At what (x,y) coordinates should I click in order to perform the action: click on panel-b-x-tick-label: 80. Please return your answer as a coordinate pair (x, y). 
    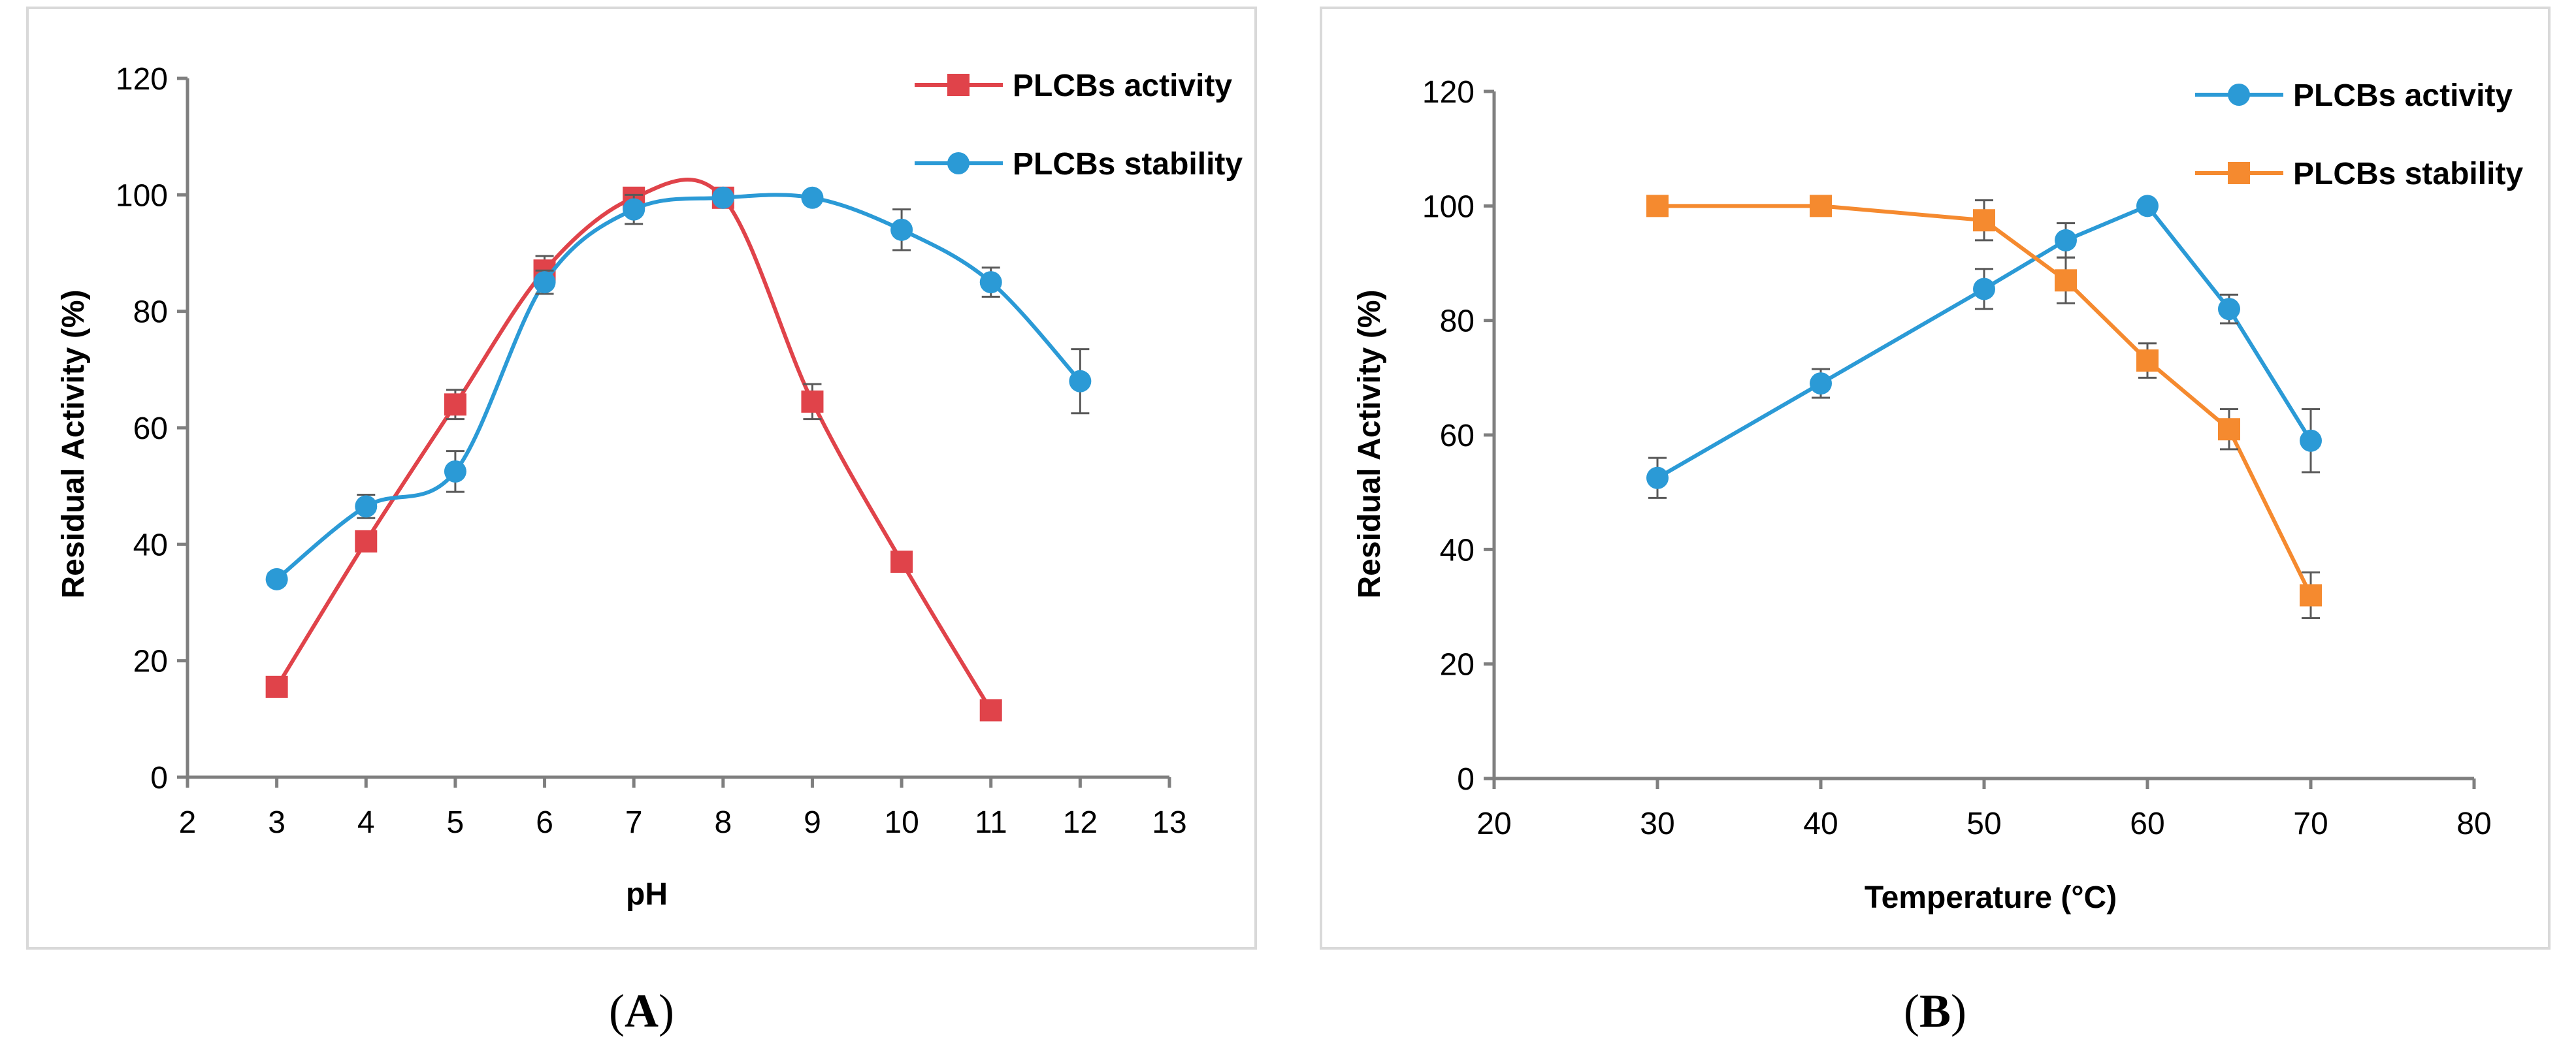
    Looking at the image, I should click on (2473, 824).